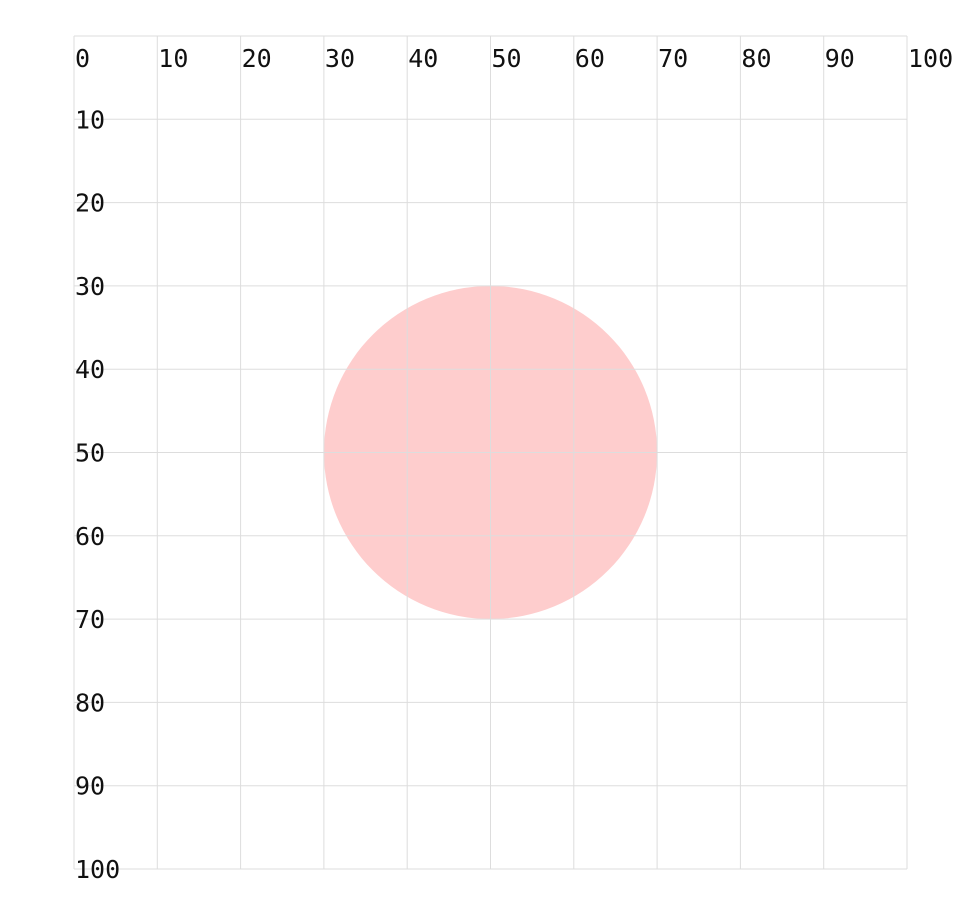 The image size is (980, 904). What do you see at coordinates (173, 58) in the screenshot?
I see `x-tick-label: 10` at bounding box center [173, 58].